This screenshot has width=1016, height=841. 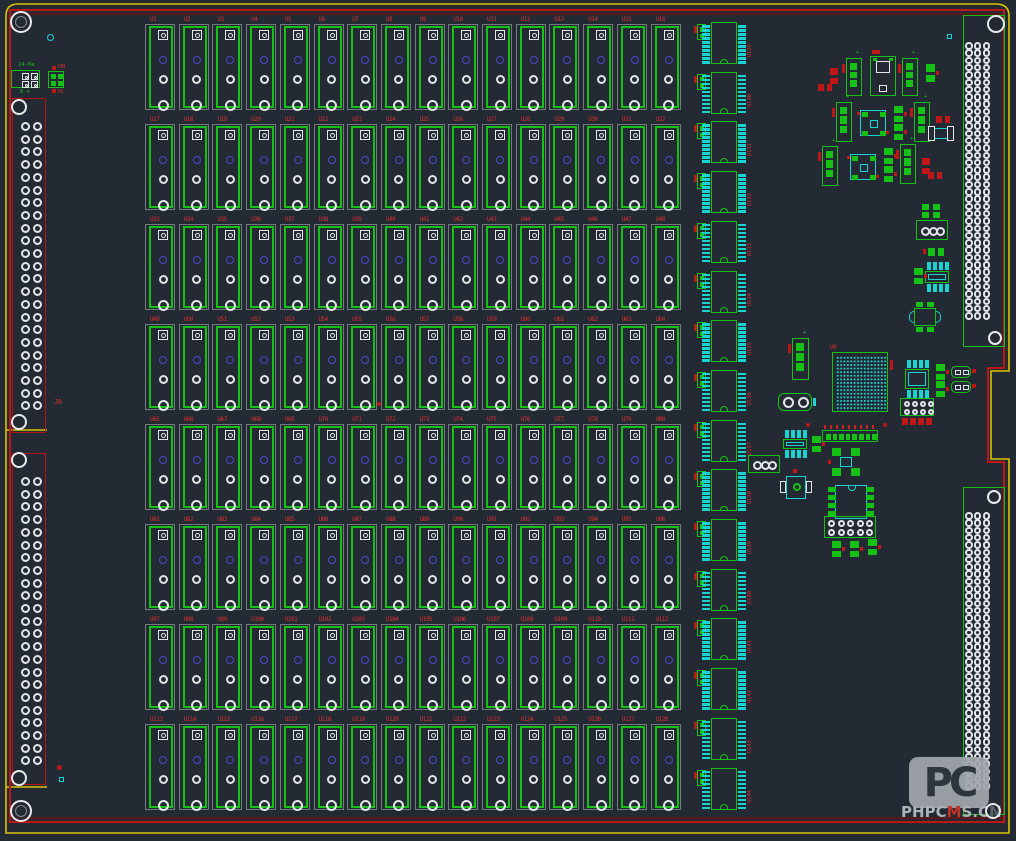 I want to click on header-ring-pad, so click(x=906, y=403).